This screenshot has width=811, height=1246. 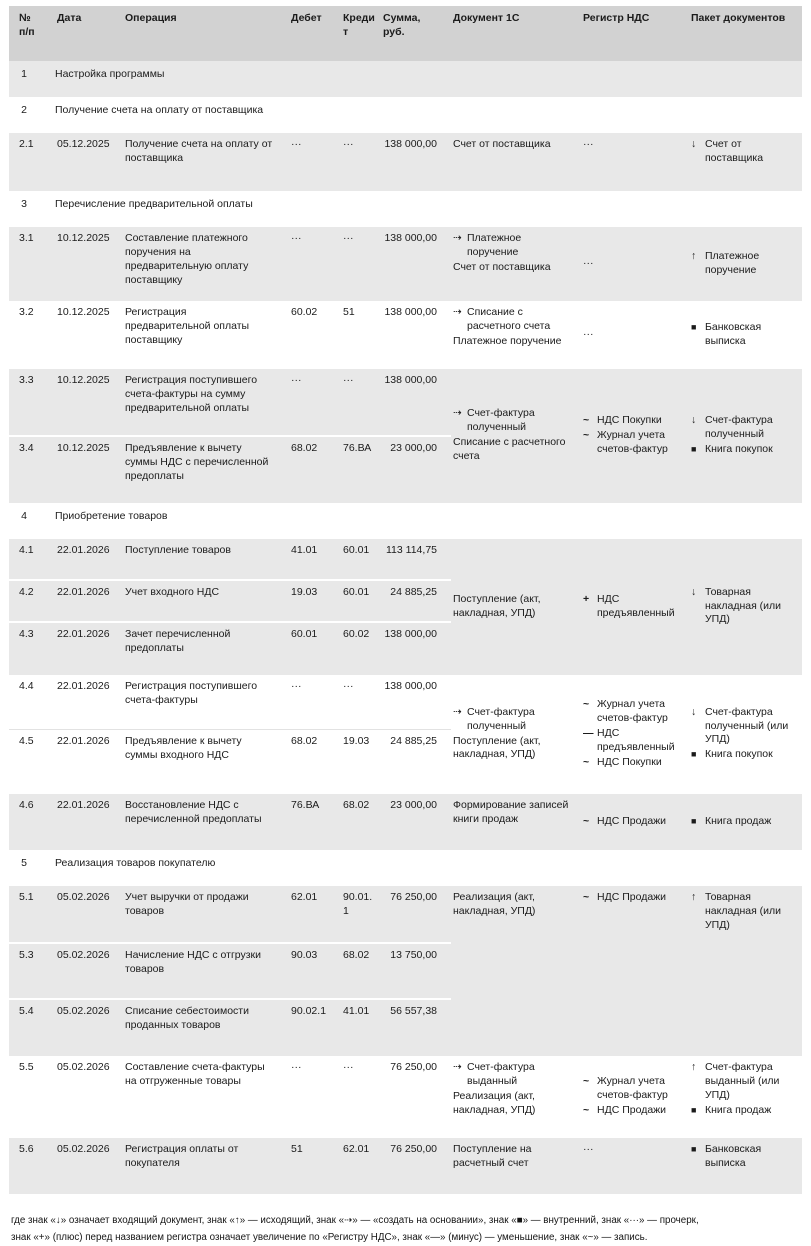 I want to click on cell-text: Товарная накладная (или УПД), so click(x=743, y=911).